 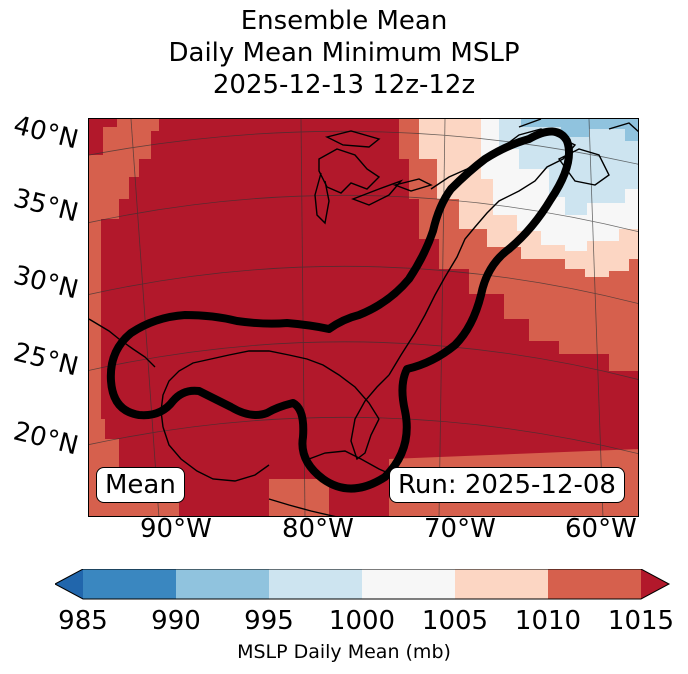 I want to click on field-1015-northwest-corner, so click(x=103, y=137).